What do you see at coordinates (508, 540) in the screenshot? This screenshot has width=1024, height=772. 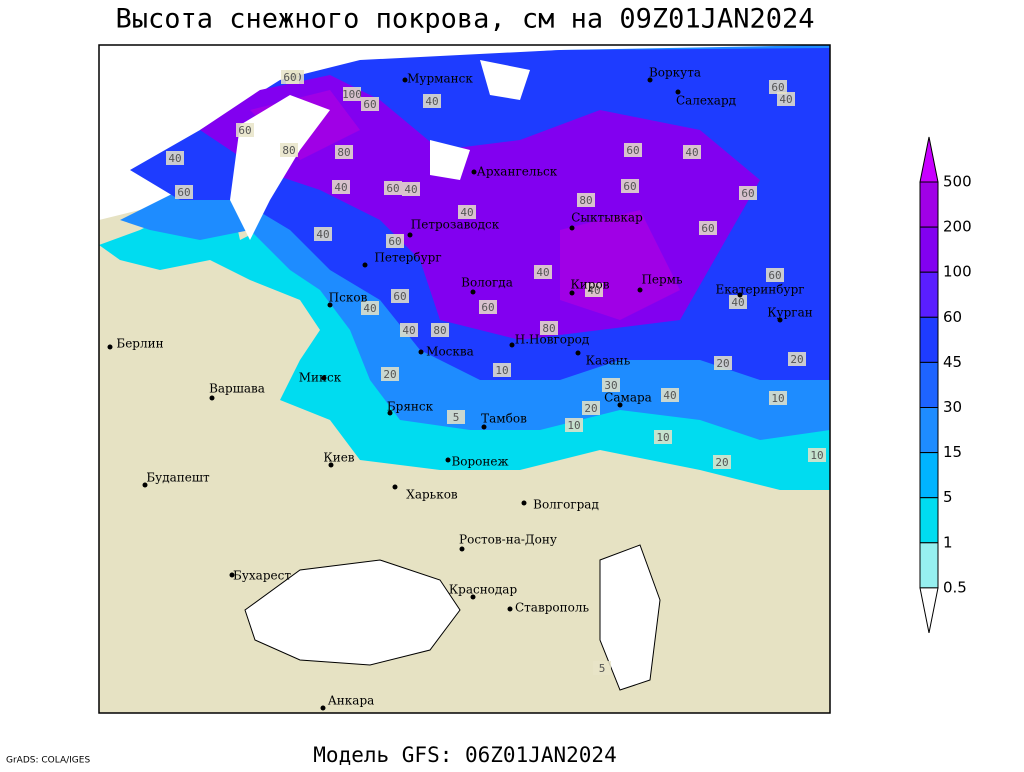 I see `city-name: Ростов-на-Дону` at bounding box center [508, 540].